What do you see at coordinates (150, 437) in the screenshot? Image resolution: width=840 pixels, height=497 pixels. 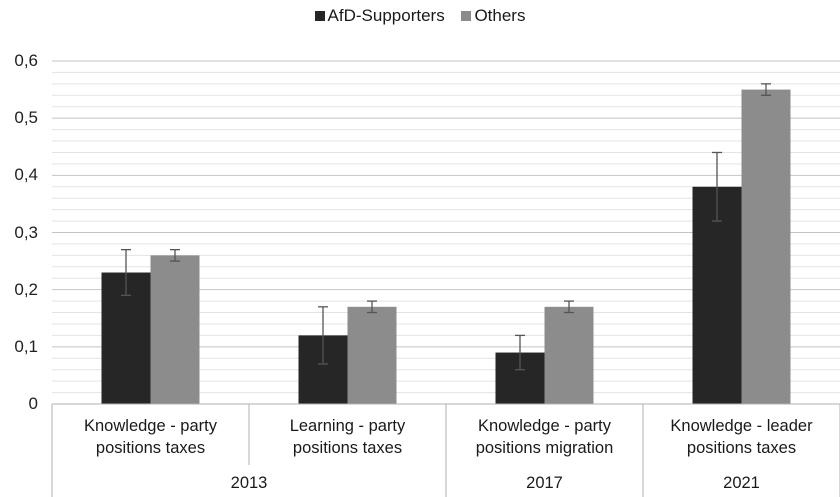 I see `category-label: Knowledge - party positions taxes` at bounding box center [150, 437].